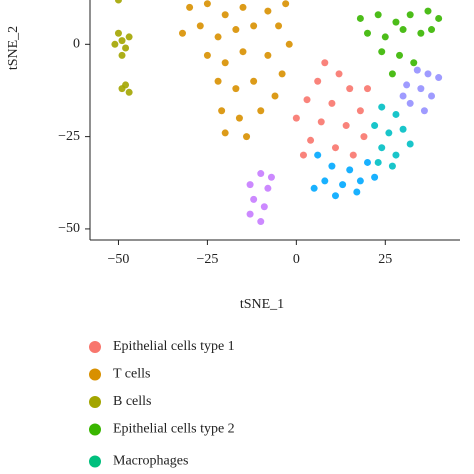 Image resolution: width=474 pixels, height=474 pixels. Describe the element at coordinates (119, 259) in the screenshot. I see `x-tick-label: −50` at that location.